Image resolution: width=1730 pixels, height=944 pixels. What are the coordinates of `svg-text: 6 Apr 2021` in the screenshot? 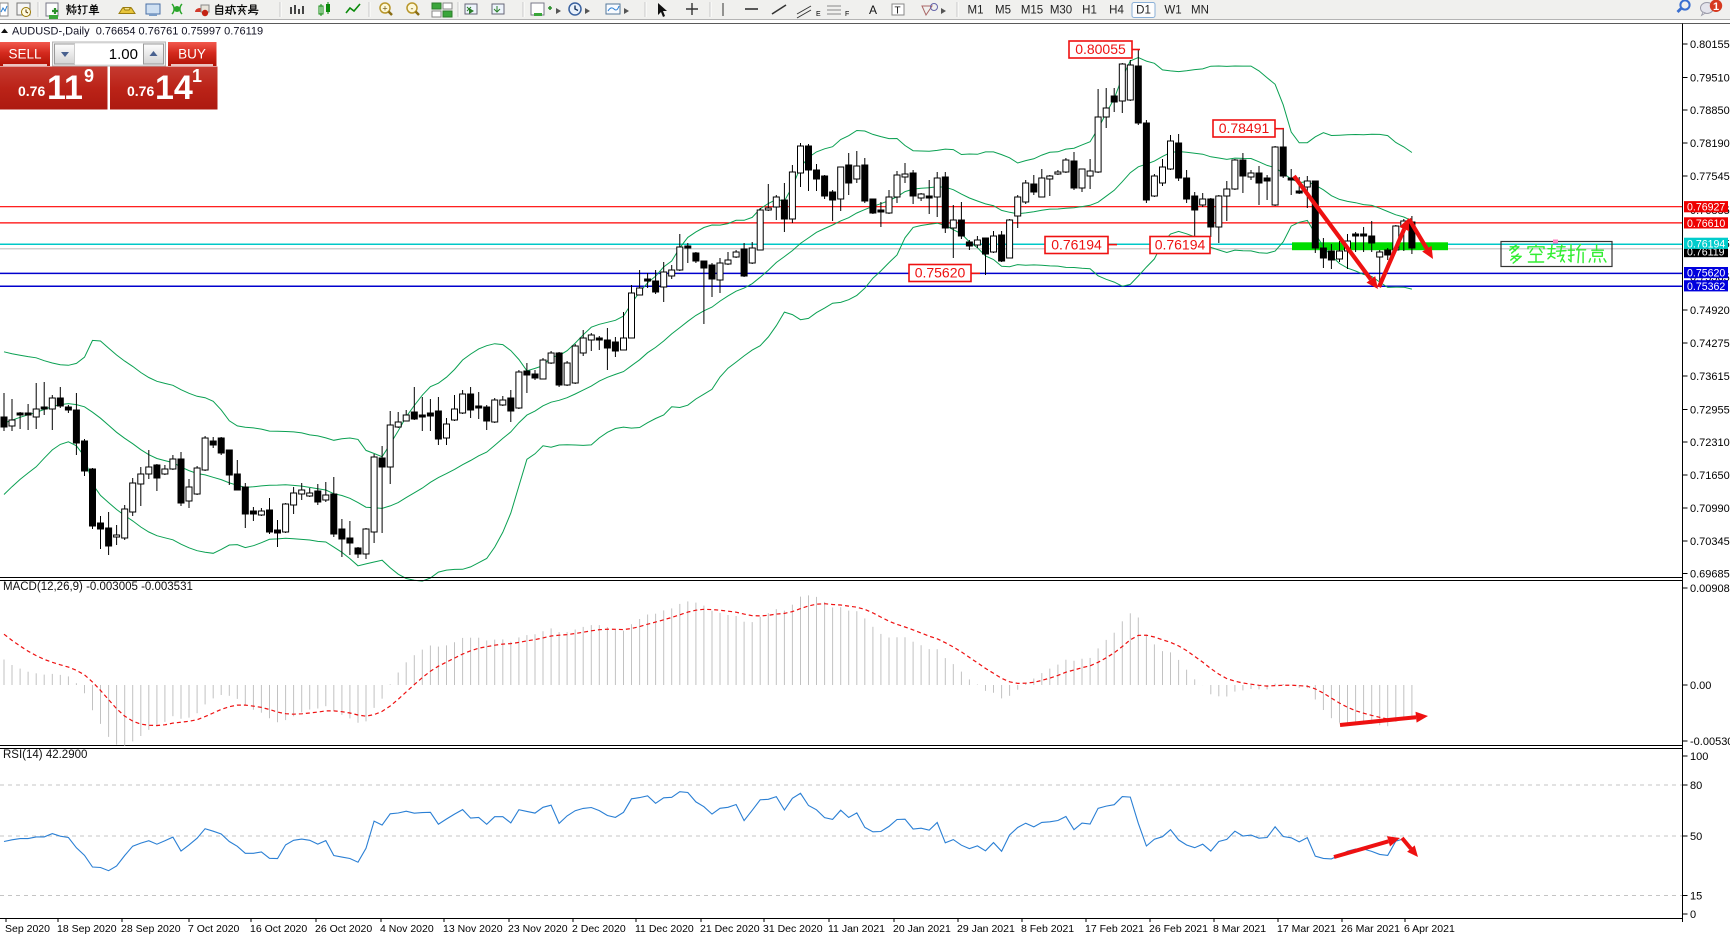 It's located at (1429, 929).